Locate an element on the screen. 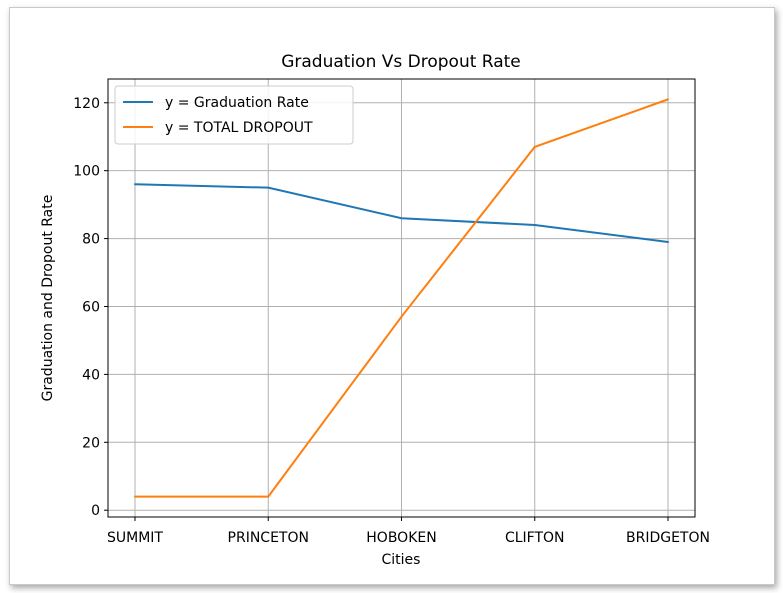 The image size is (783, 593). legend-box is located at coordinates (234, 115).